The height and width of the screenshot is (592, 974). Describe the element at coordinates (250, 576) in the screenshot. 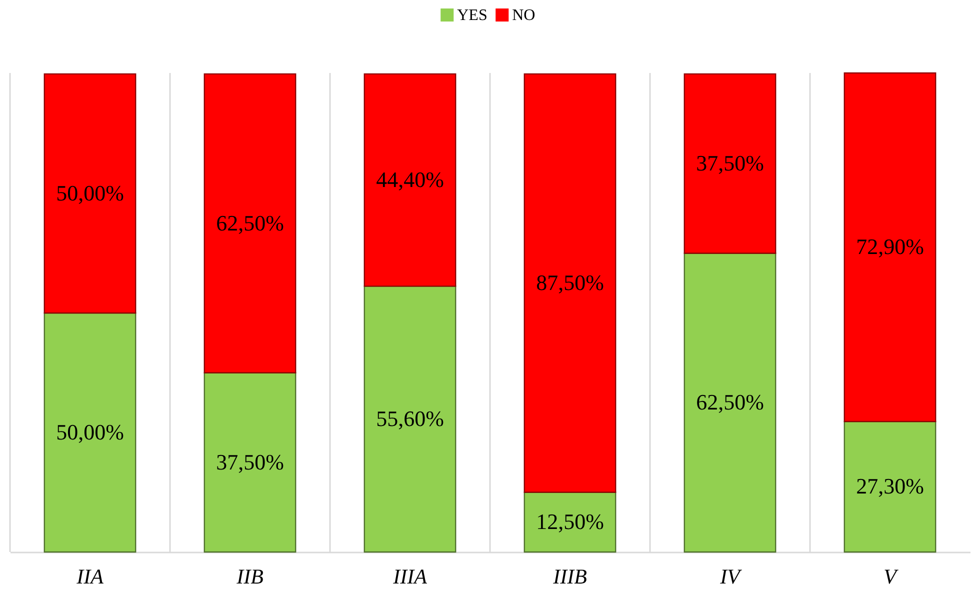

I see `x-tick-label: IIB` at that location.